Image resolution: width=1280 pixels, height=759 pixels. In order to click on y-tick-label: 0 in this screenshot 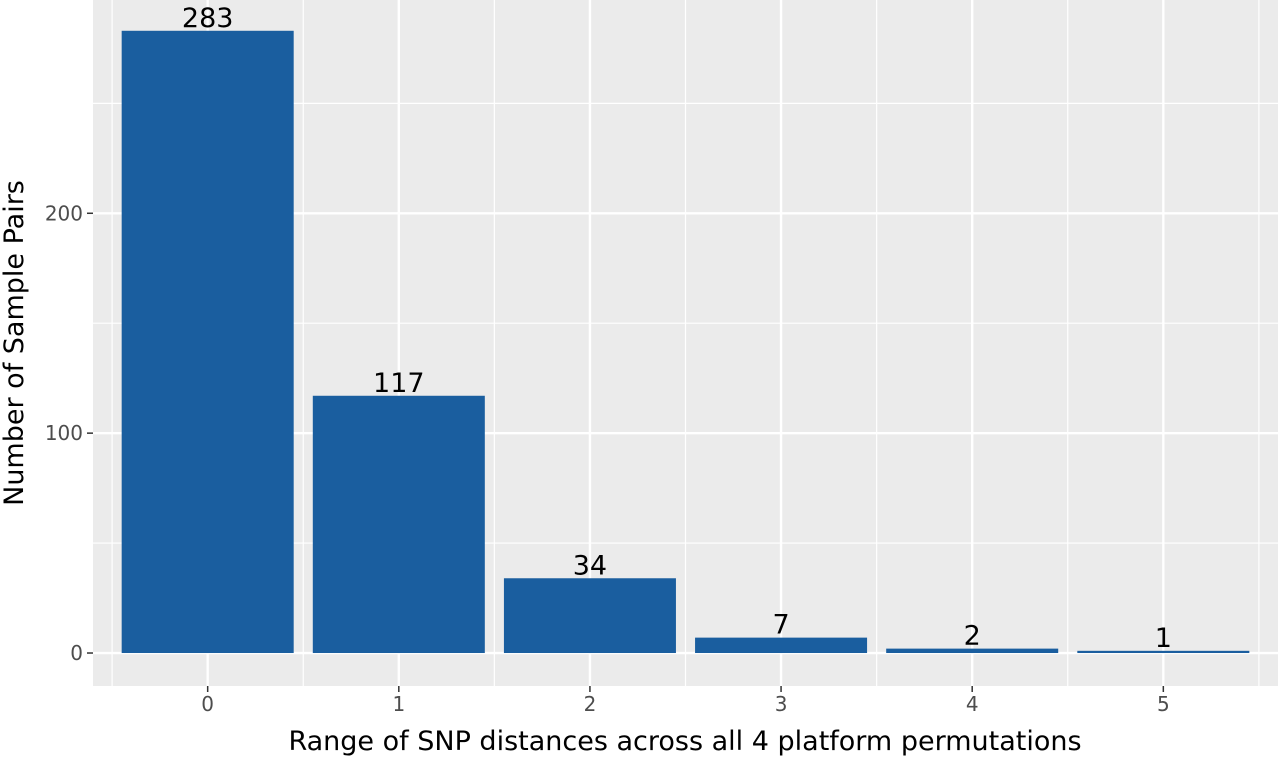, I will do `click(76, 653)`.